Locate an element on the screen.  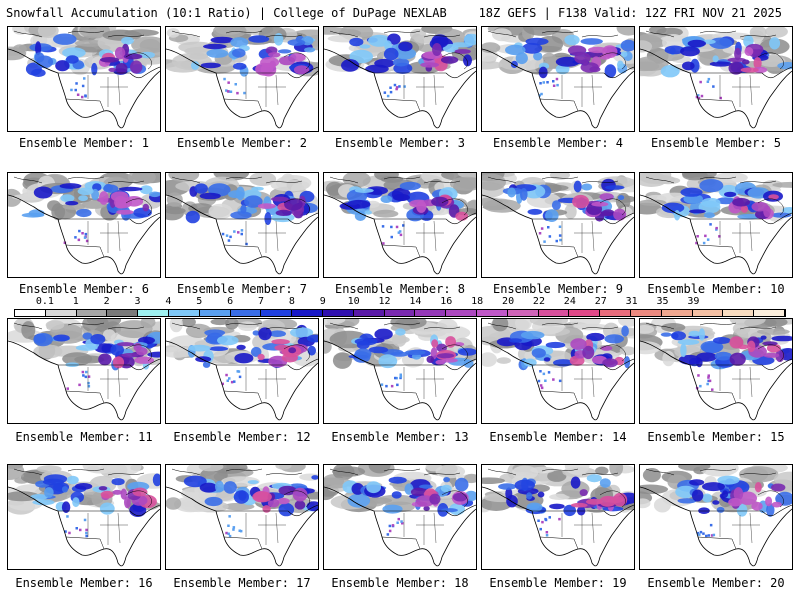
colorbar-tick-label: 1 is located at coordinates (75, 301).